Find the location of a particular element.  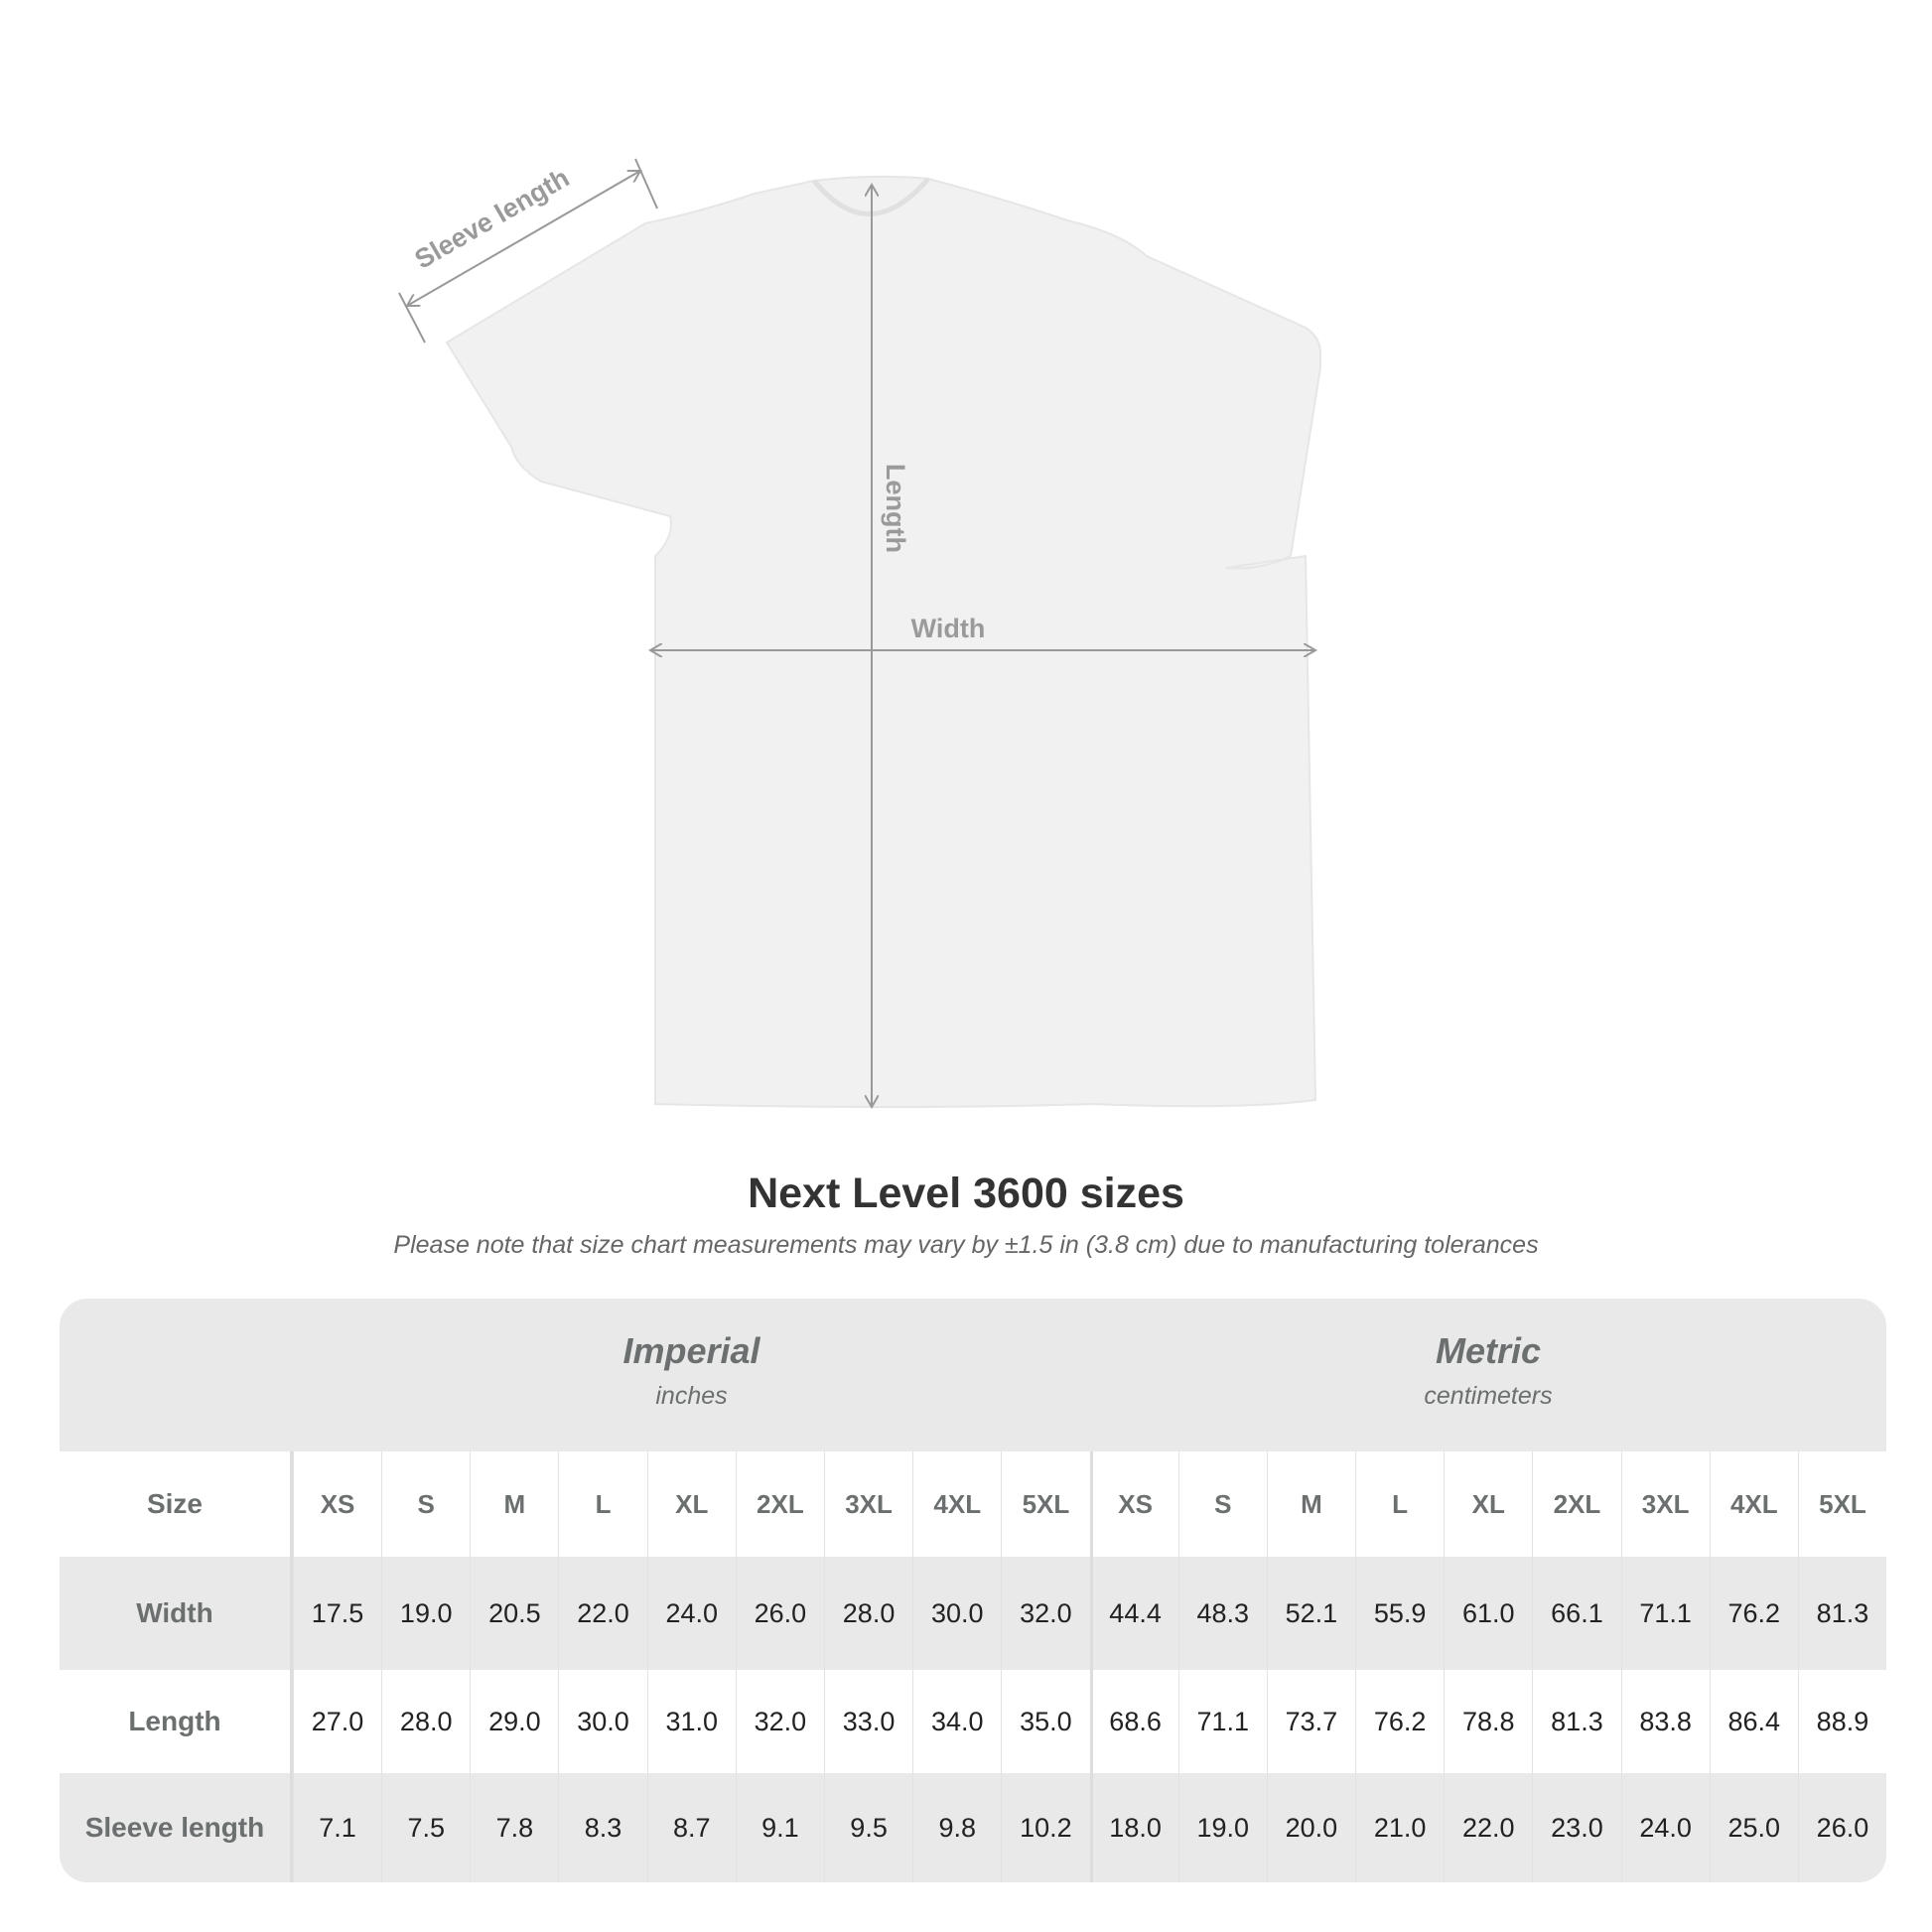

imperial-size-header: 3XL is located at coordinates (868, 1504).